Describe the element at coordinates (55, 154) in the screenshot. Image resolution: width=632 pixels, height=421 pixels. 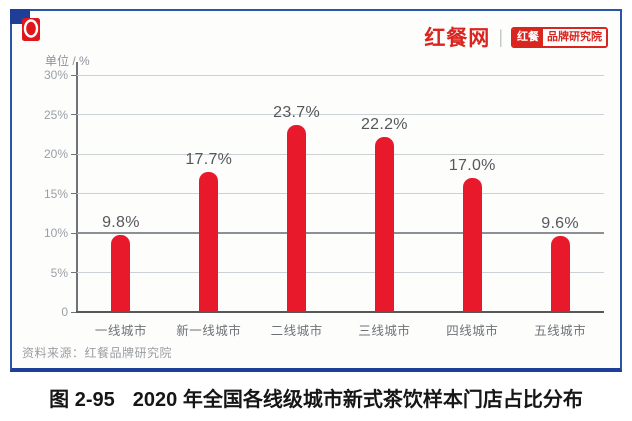
I see `y-tick-label: 20%` at that location.